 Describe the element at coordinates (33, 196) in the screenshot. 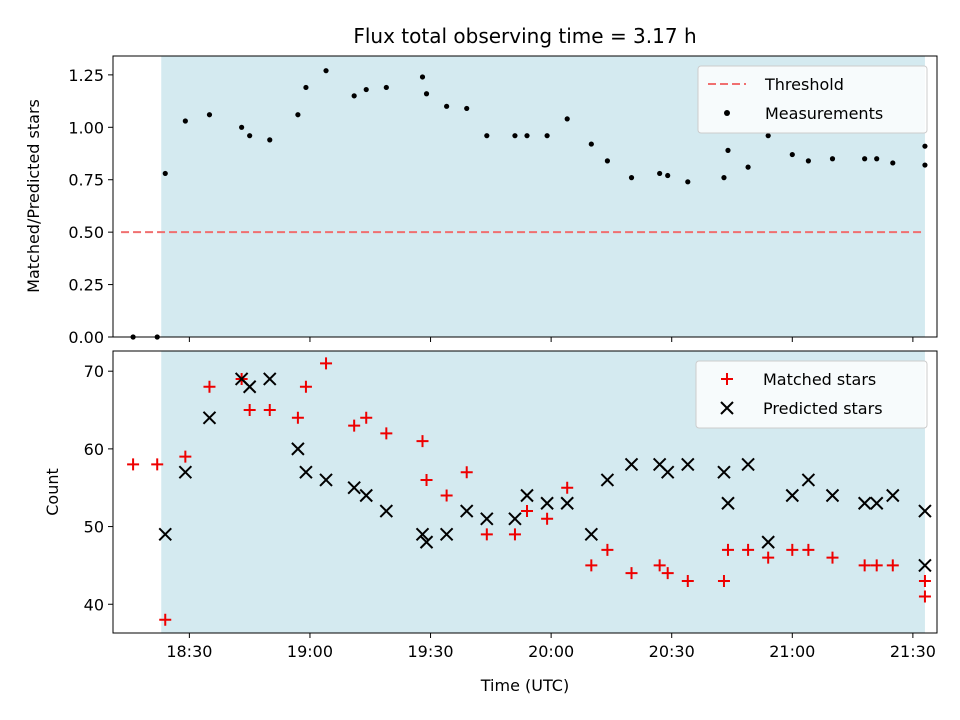

I see `top-y-axis-label: Matched/Predicted stars` at that location.